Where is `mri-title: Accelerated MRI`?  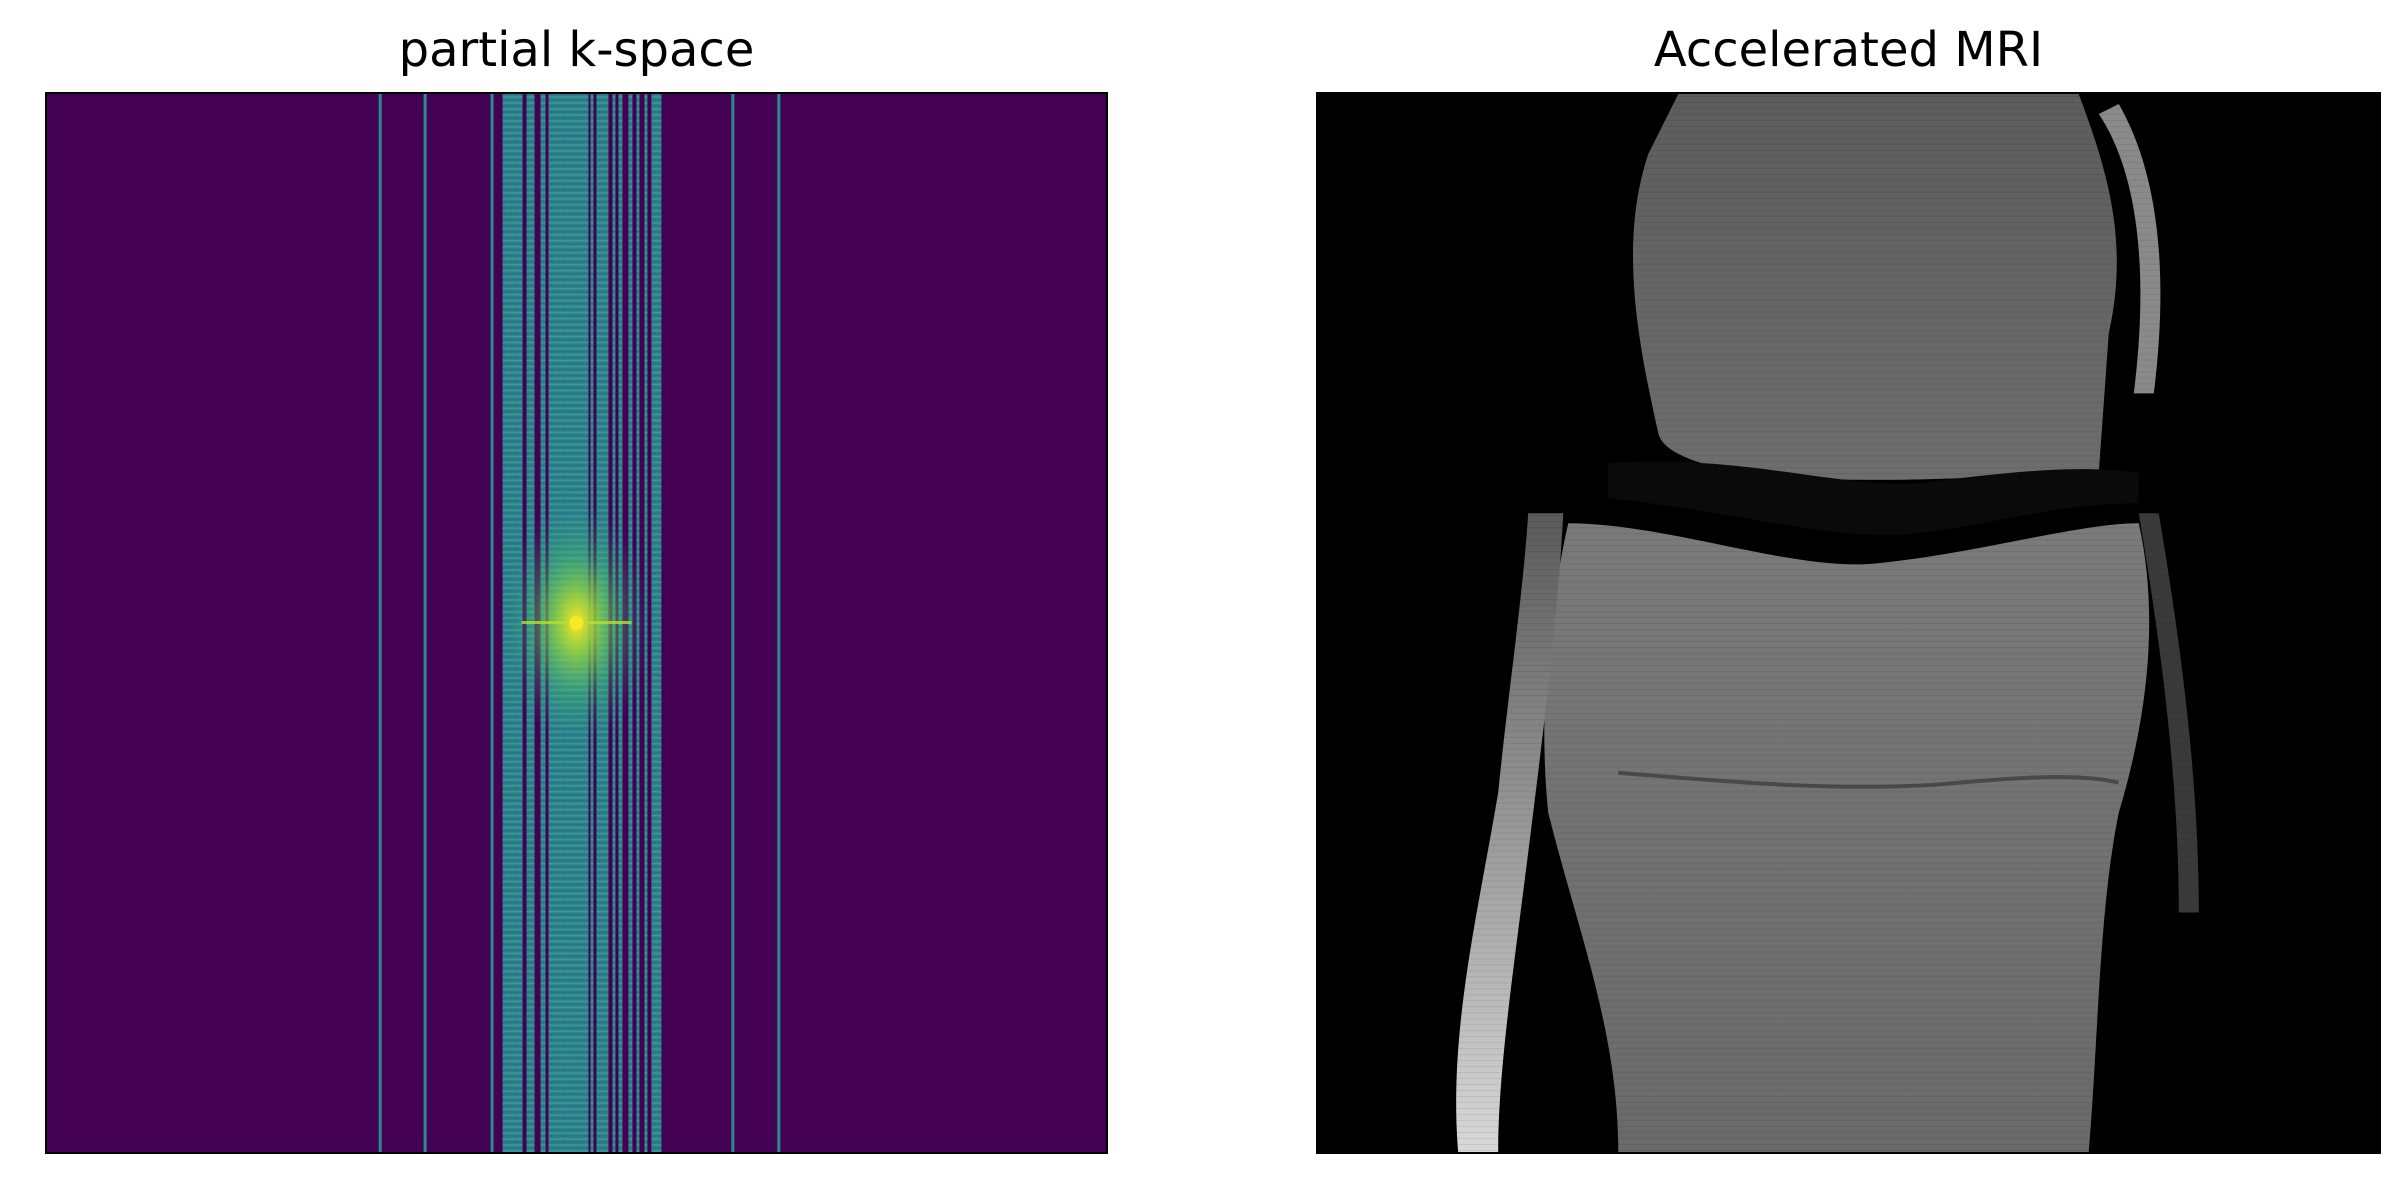
mri-title: Accelerated MRI is located at coordinates (1848, 50).